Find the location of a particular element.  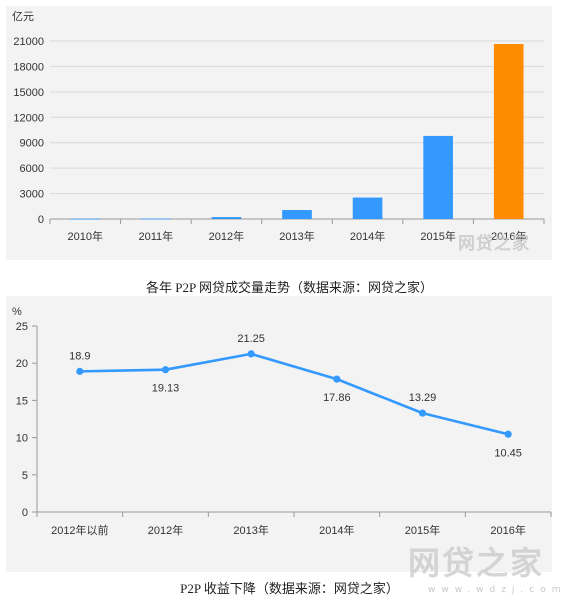

y-tick-label: 25 is located at coordinates (22, 327).